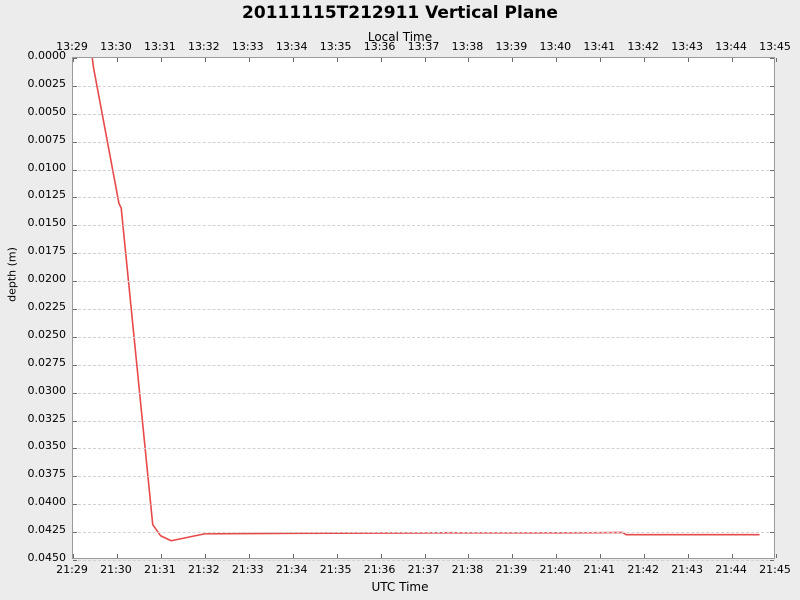 This screenshot has width=800, height=600. What do you see at coordinates (599, 46) in the screenshot?
I see `x-axis-tick-label-top: 13:41` at bounding box center [599, 46].